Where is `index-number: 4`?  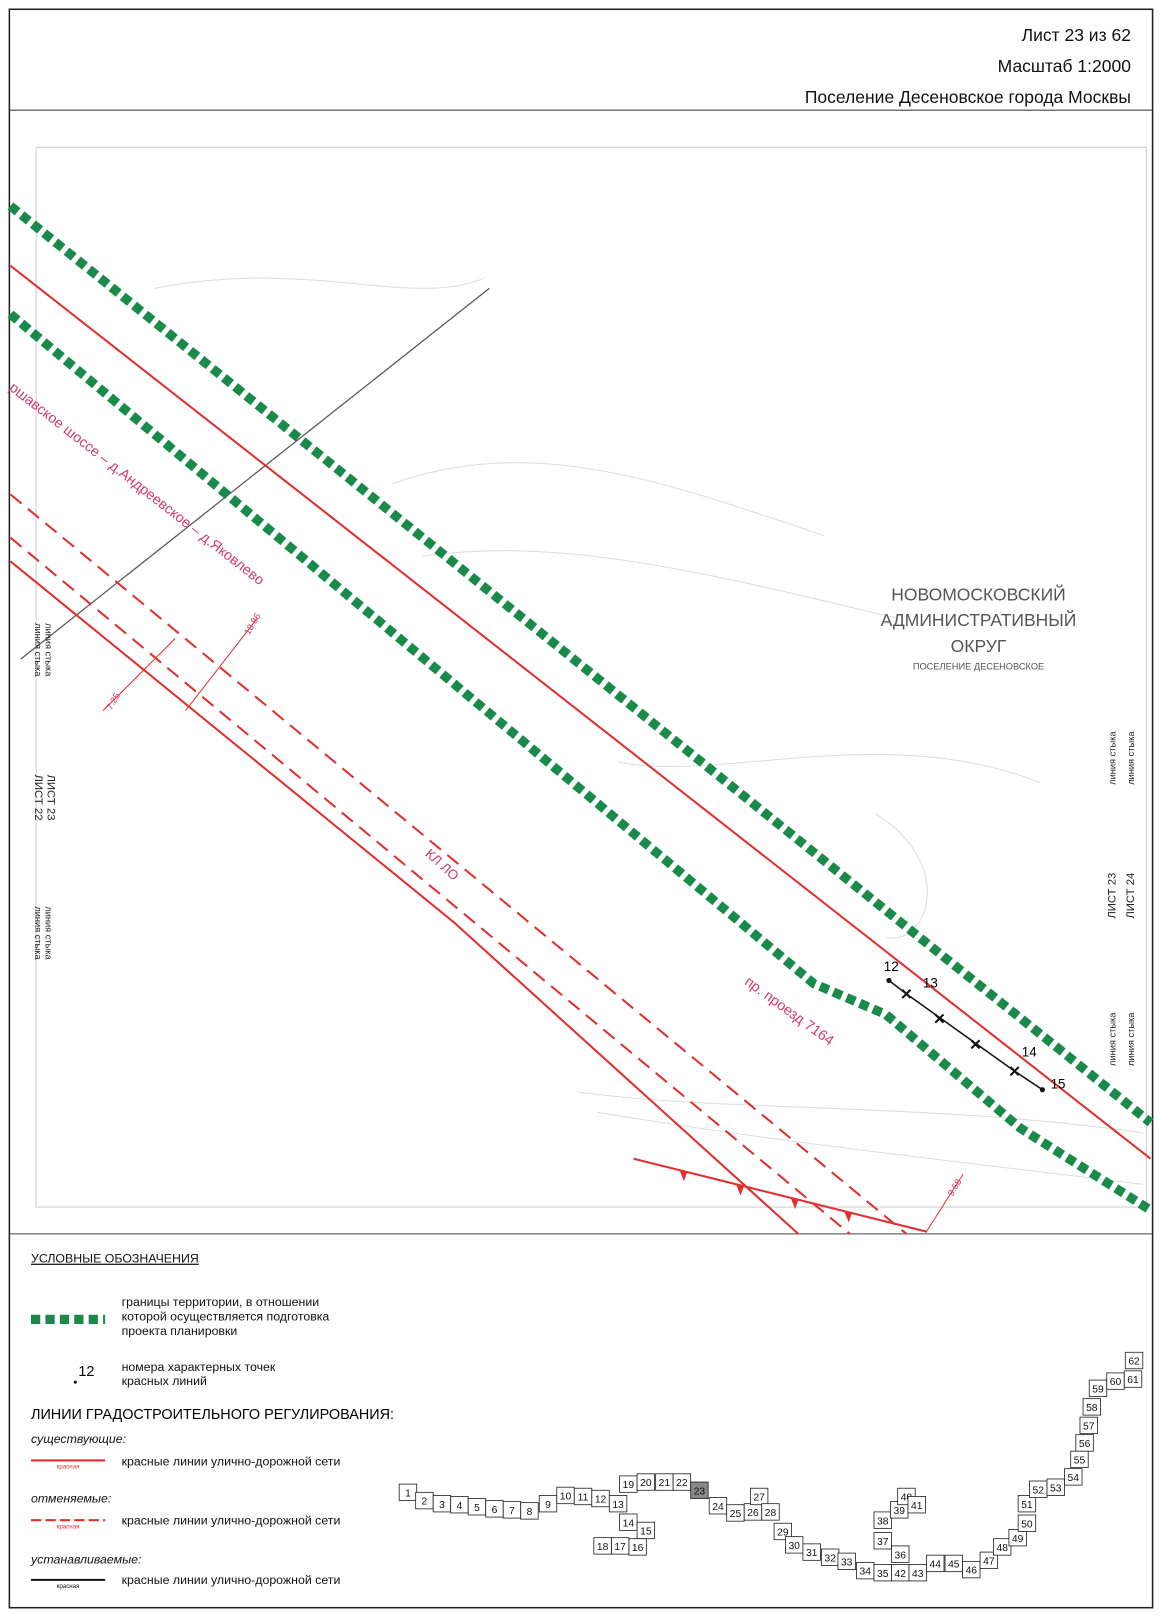 index-number: 4 is located at coordinates (460, 1506).